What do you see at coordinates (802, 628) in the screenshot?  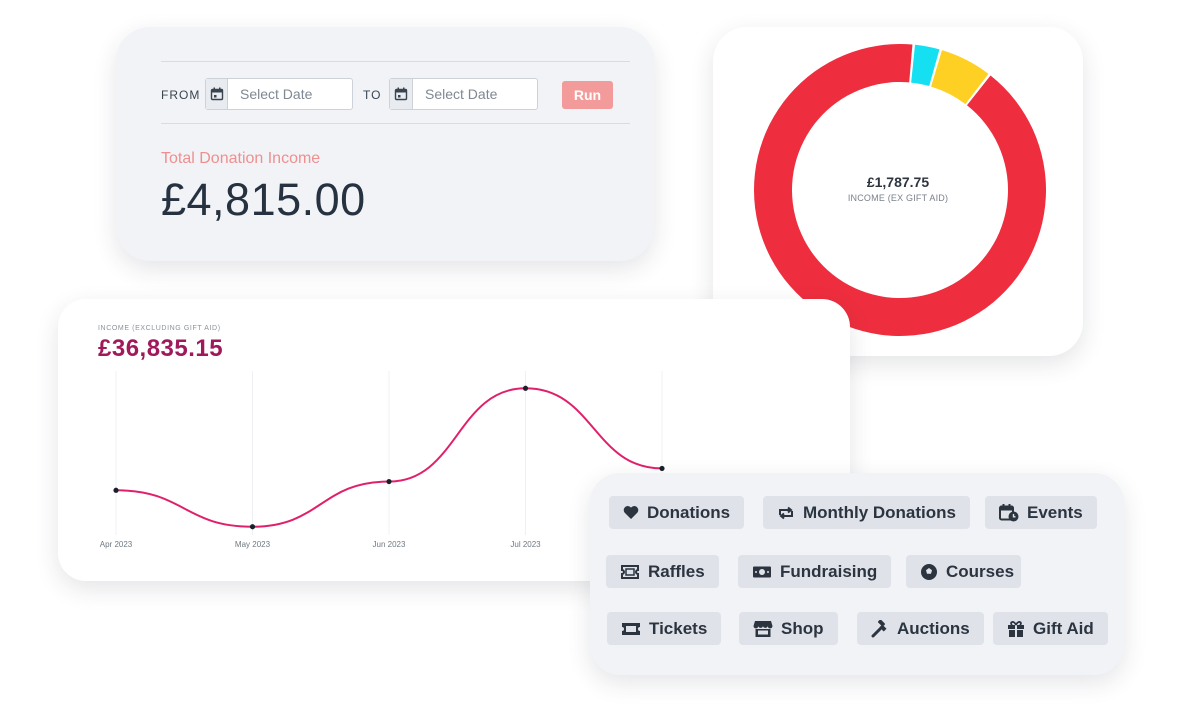 I see `category-label: Shop` at bounding box center [802, 628].